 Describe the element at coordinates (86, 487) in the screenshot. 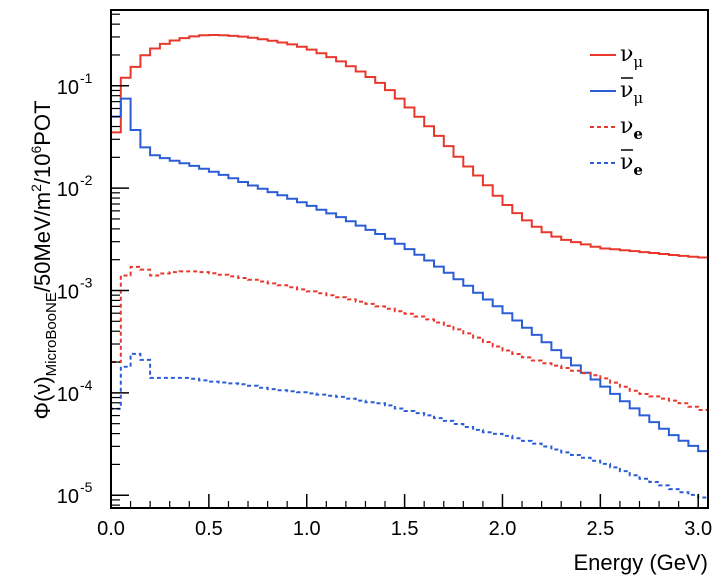

I see `y-tick-exponent: -5` at that location.